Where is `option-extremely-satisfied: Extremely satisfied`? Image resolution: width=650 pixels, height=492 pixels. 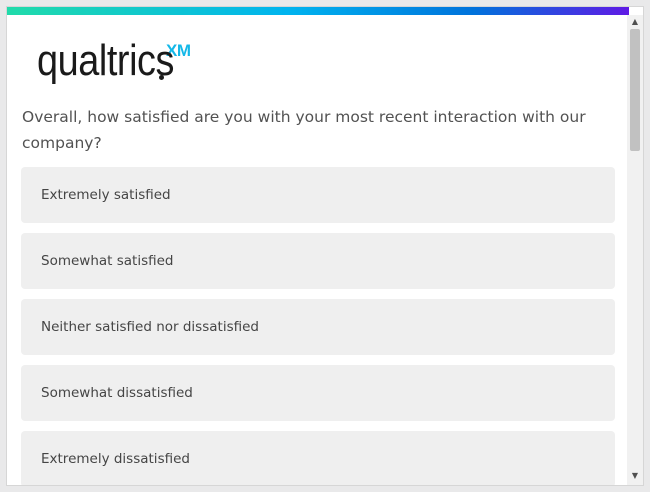
option-extremely-satisfied: Extremely satisfied is located at coordinates (318, 195).